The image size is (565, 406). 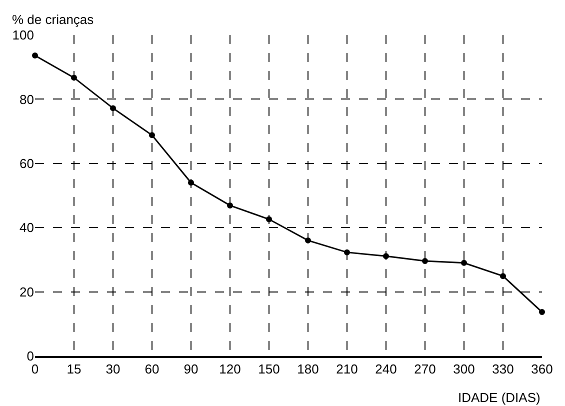 What do you see at coordinates (27, 163) in the screenshot?
I see `y-tick-label: 60` at bounding box center [27, 163].